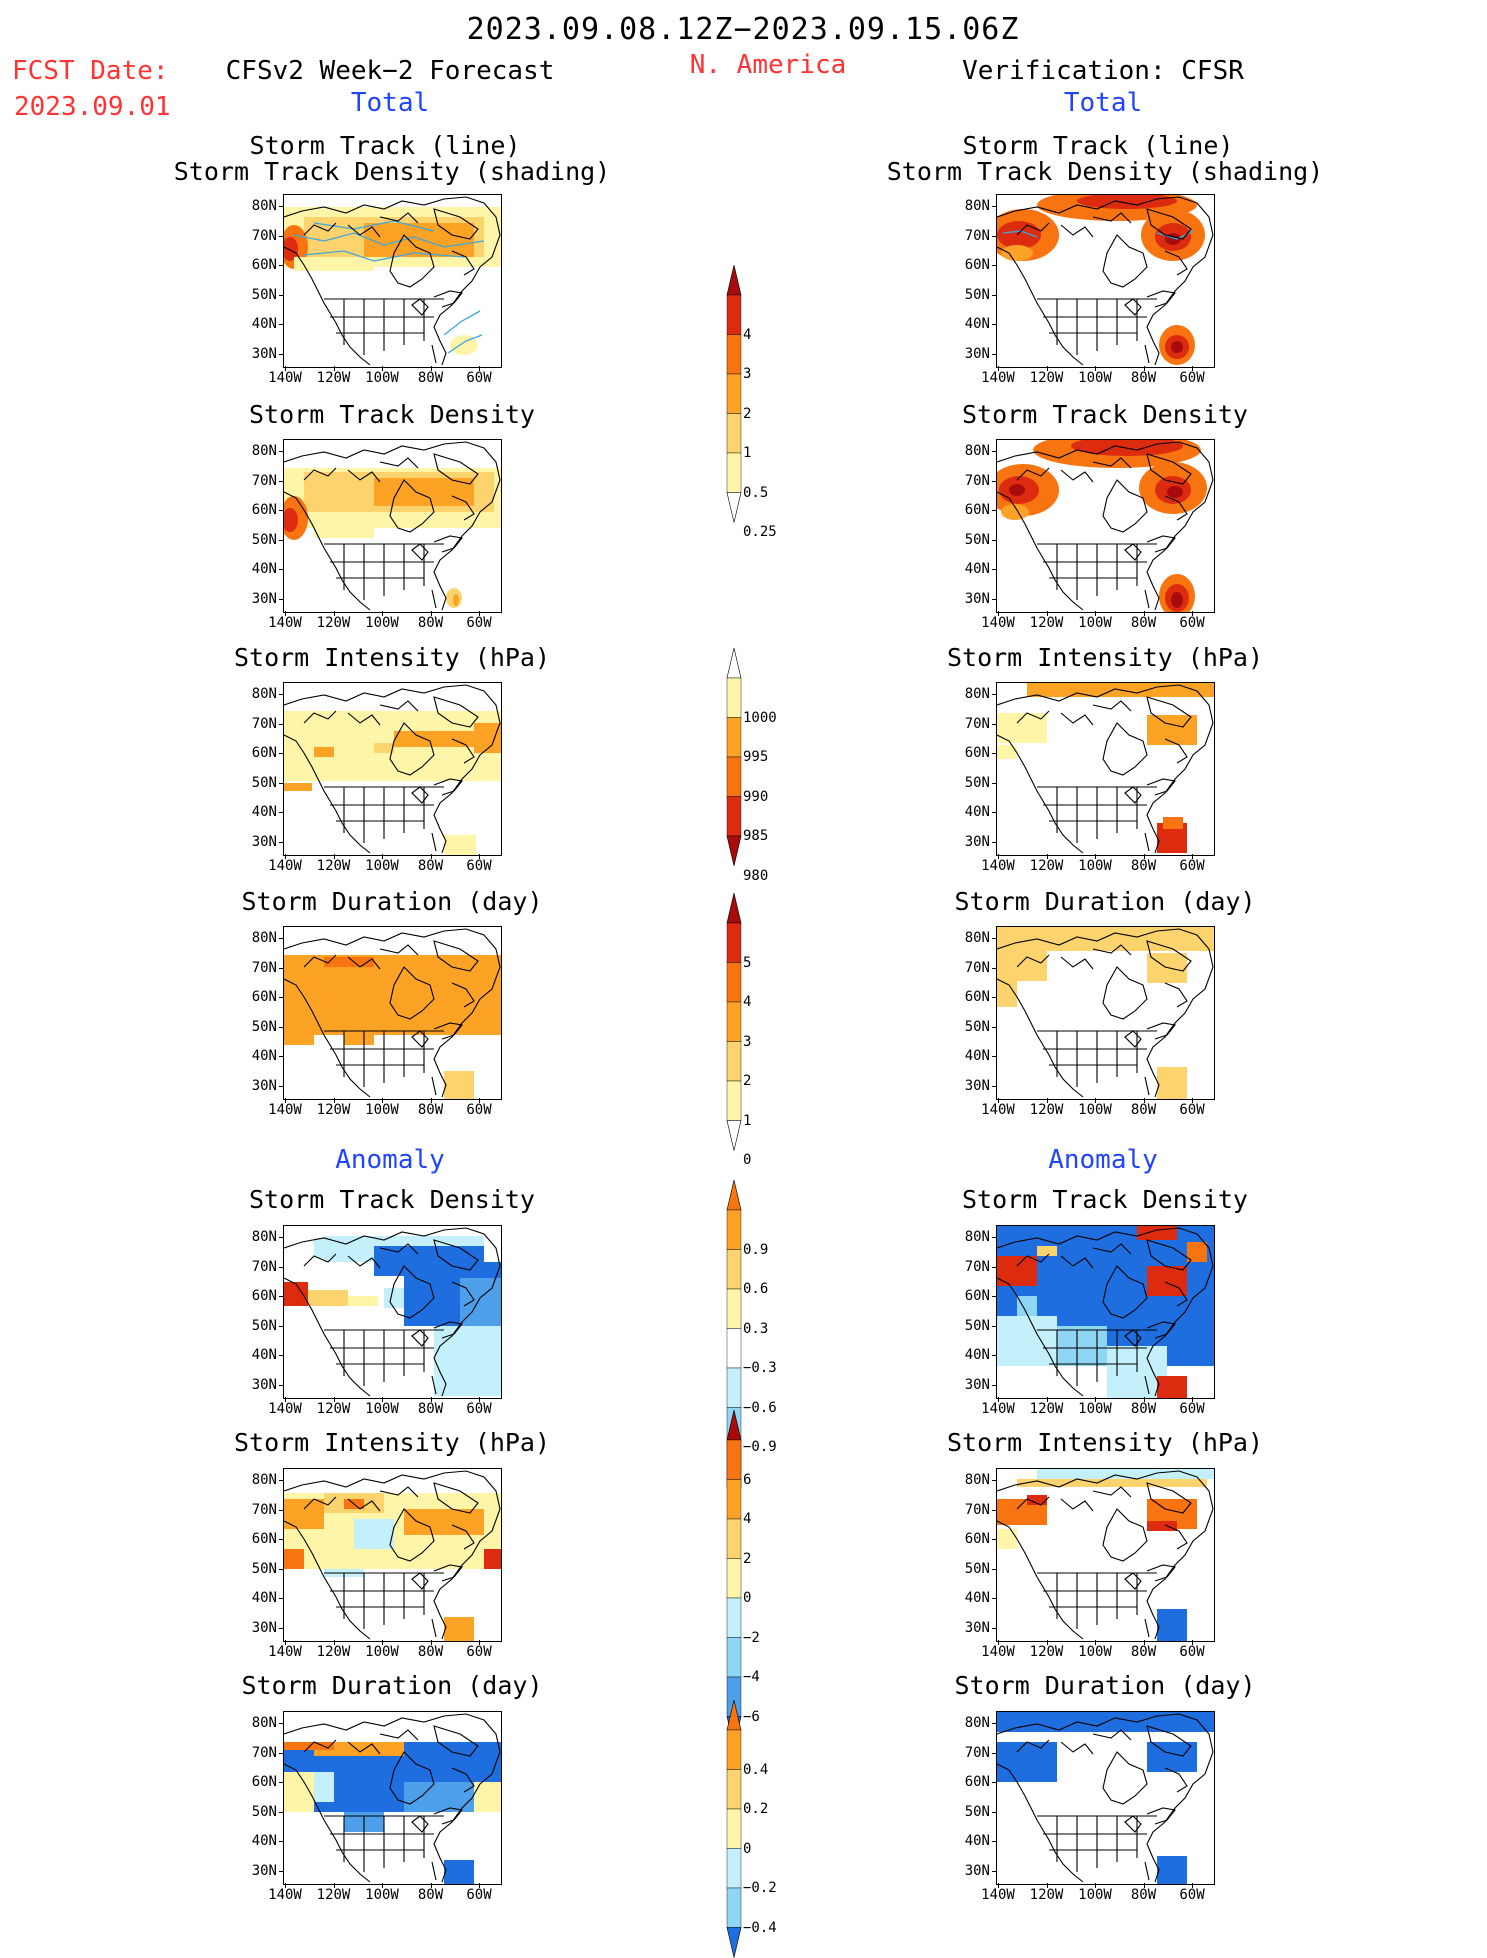 The height and width of the screenshot is (1958, 1487). I want to click on vf-track-lat-label: 40N, so click(977, 324).